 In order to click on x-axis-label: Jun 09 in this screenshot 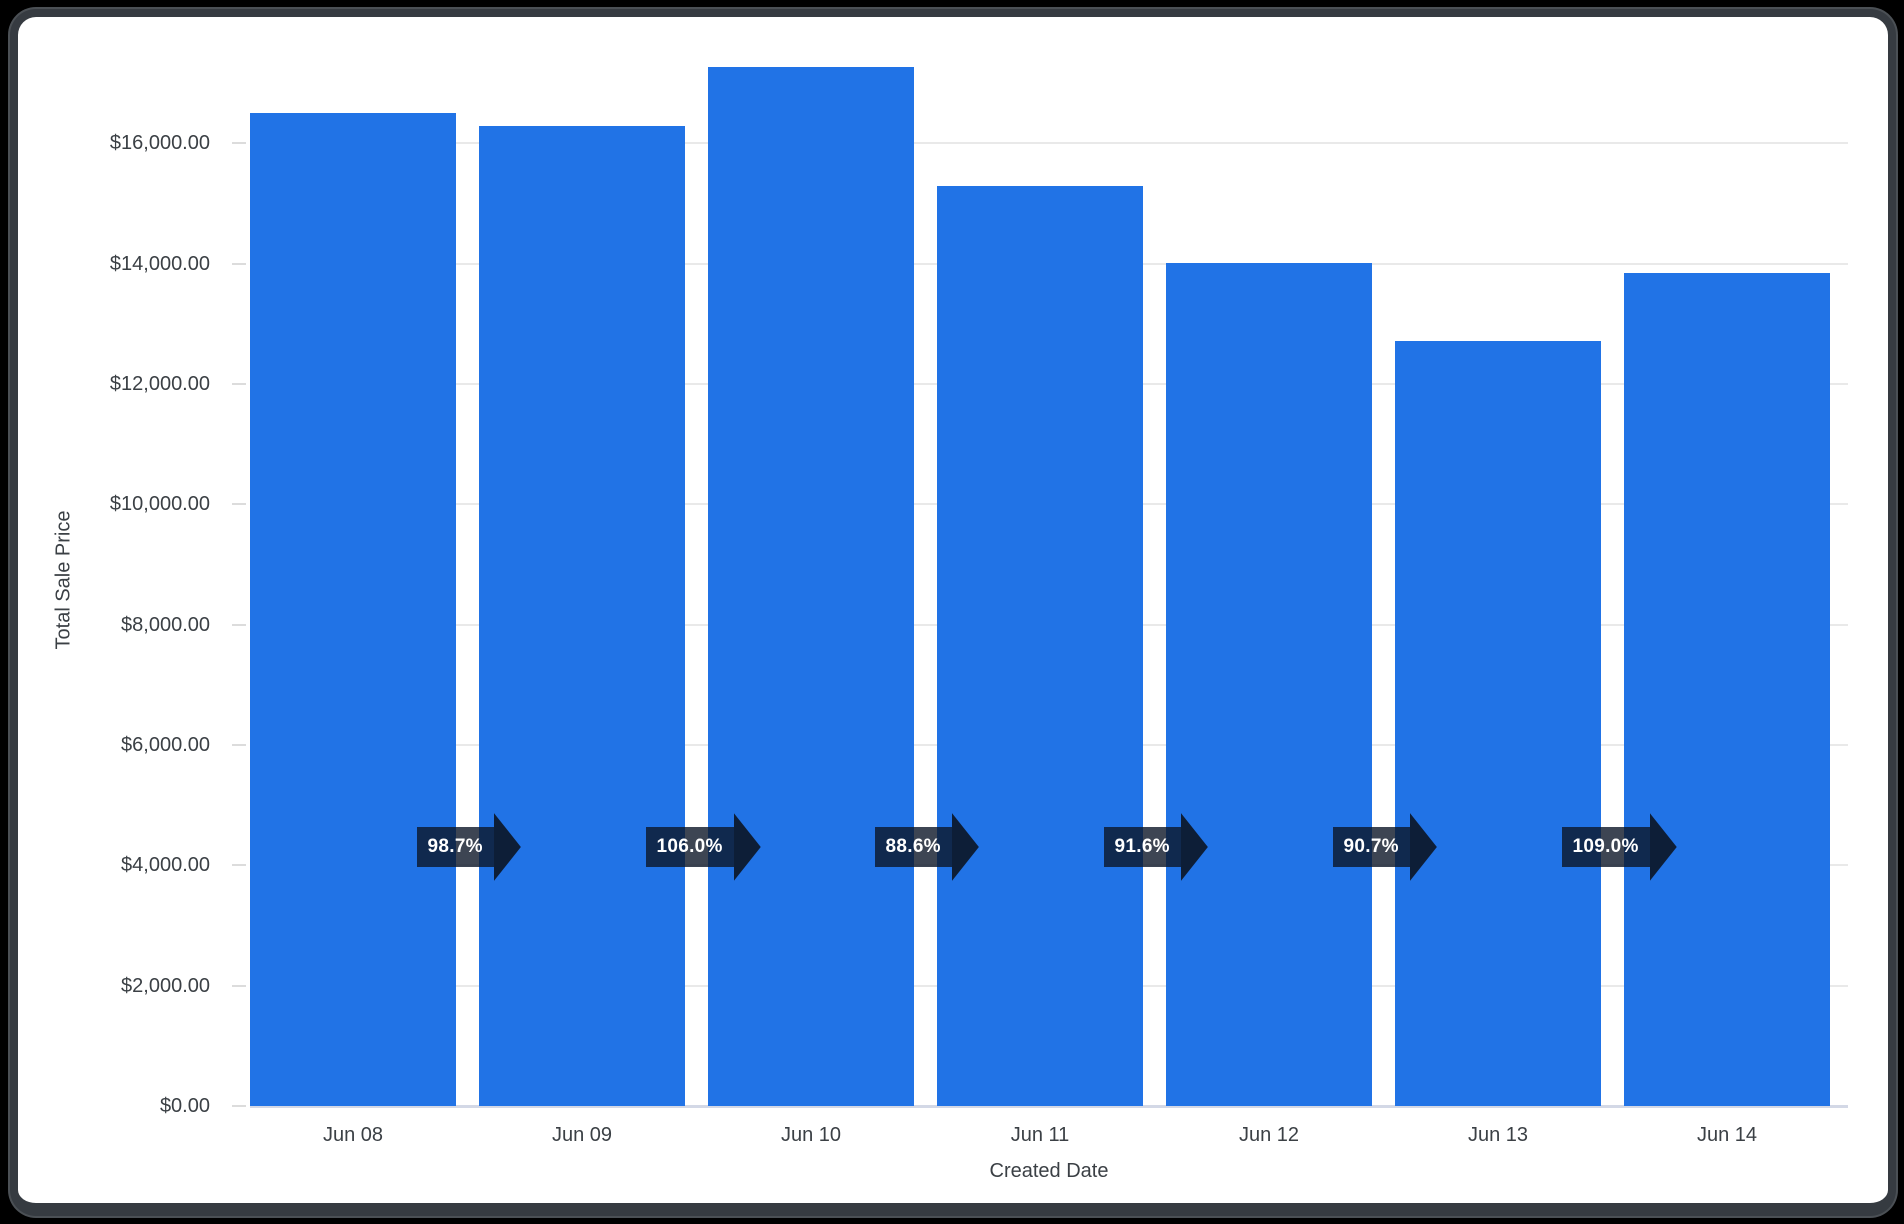, I will do `click(582, 1135)`.